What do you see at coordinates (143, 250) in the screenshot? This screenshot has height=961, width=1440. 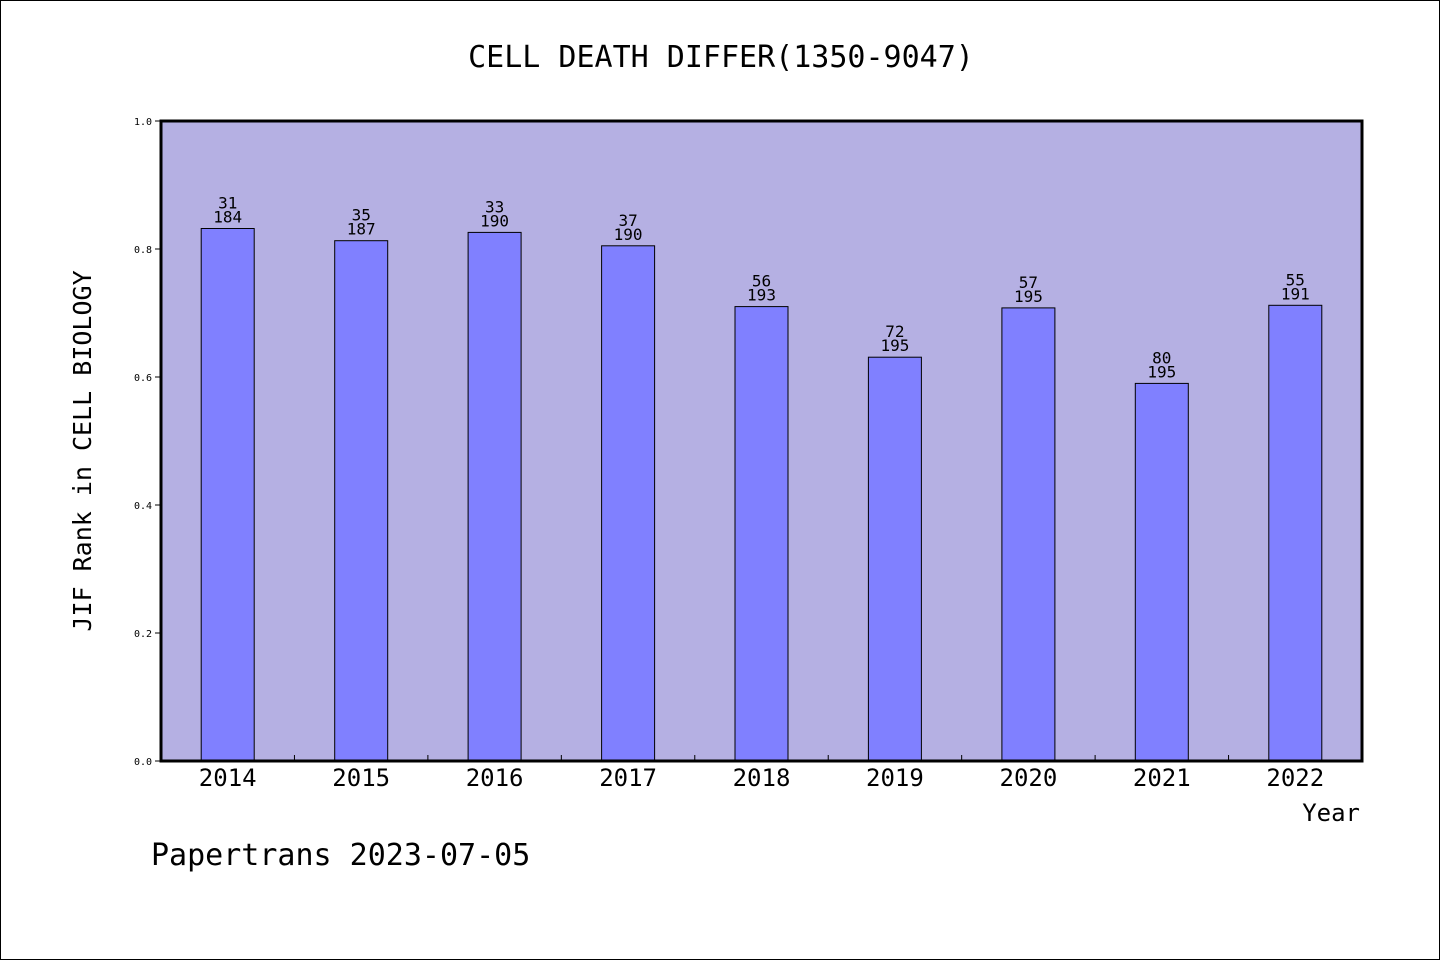 I see `y-tick-label: 0.8` at bounding box center [143, 250].